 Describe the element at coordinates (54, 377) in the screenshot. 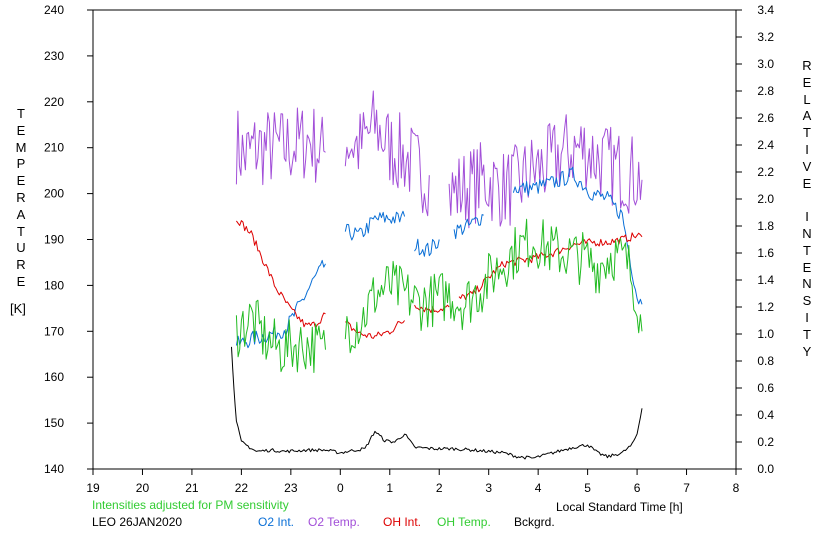

I see `y-left-tick-label: 160` at that location.